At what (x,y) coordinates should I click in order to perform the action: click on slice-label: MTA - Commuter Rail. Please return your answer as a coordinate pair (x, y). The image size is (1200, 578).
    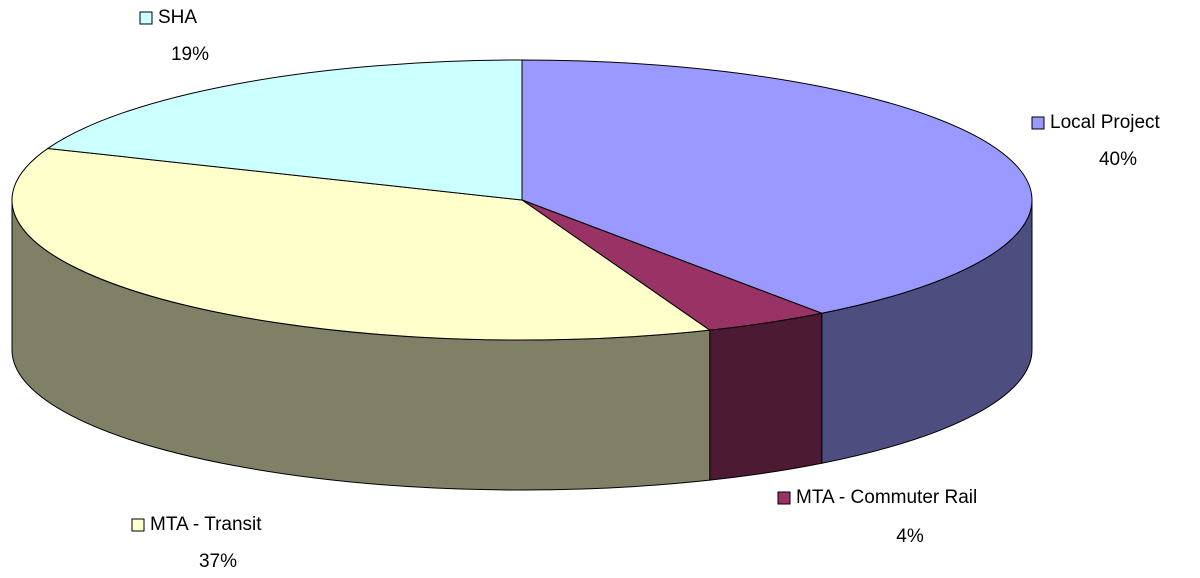
    Looking at the image, I should click on (886, 497).